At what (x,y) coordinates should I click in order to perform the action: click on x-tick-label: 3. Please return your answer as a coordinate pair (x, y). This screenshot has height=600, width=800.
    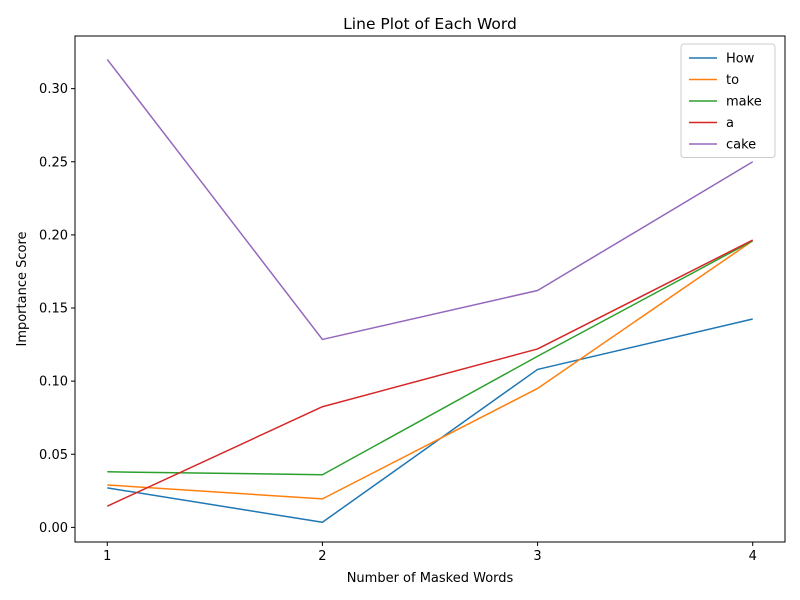
    Looking at the image, I should click on (537, 556).